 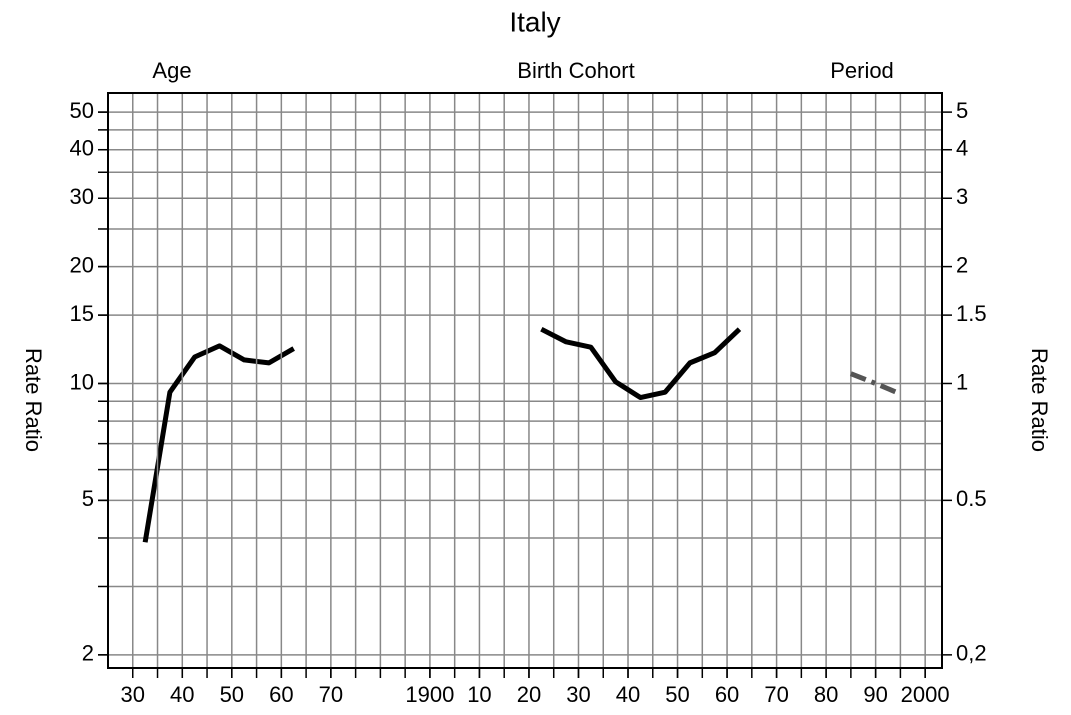 What do you see at coordinates (962, 381) in the screenshot?
I see `y2-tick-label: 1` at bounding box center [962, 381].